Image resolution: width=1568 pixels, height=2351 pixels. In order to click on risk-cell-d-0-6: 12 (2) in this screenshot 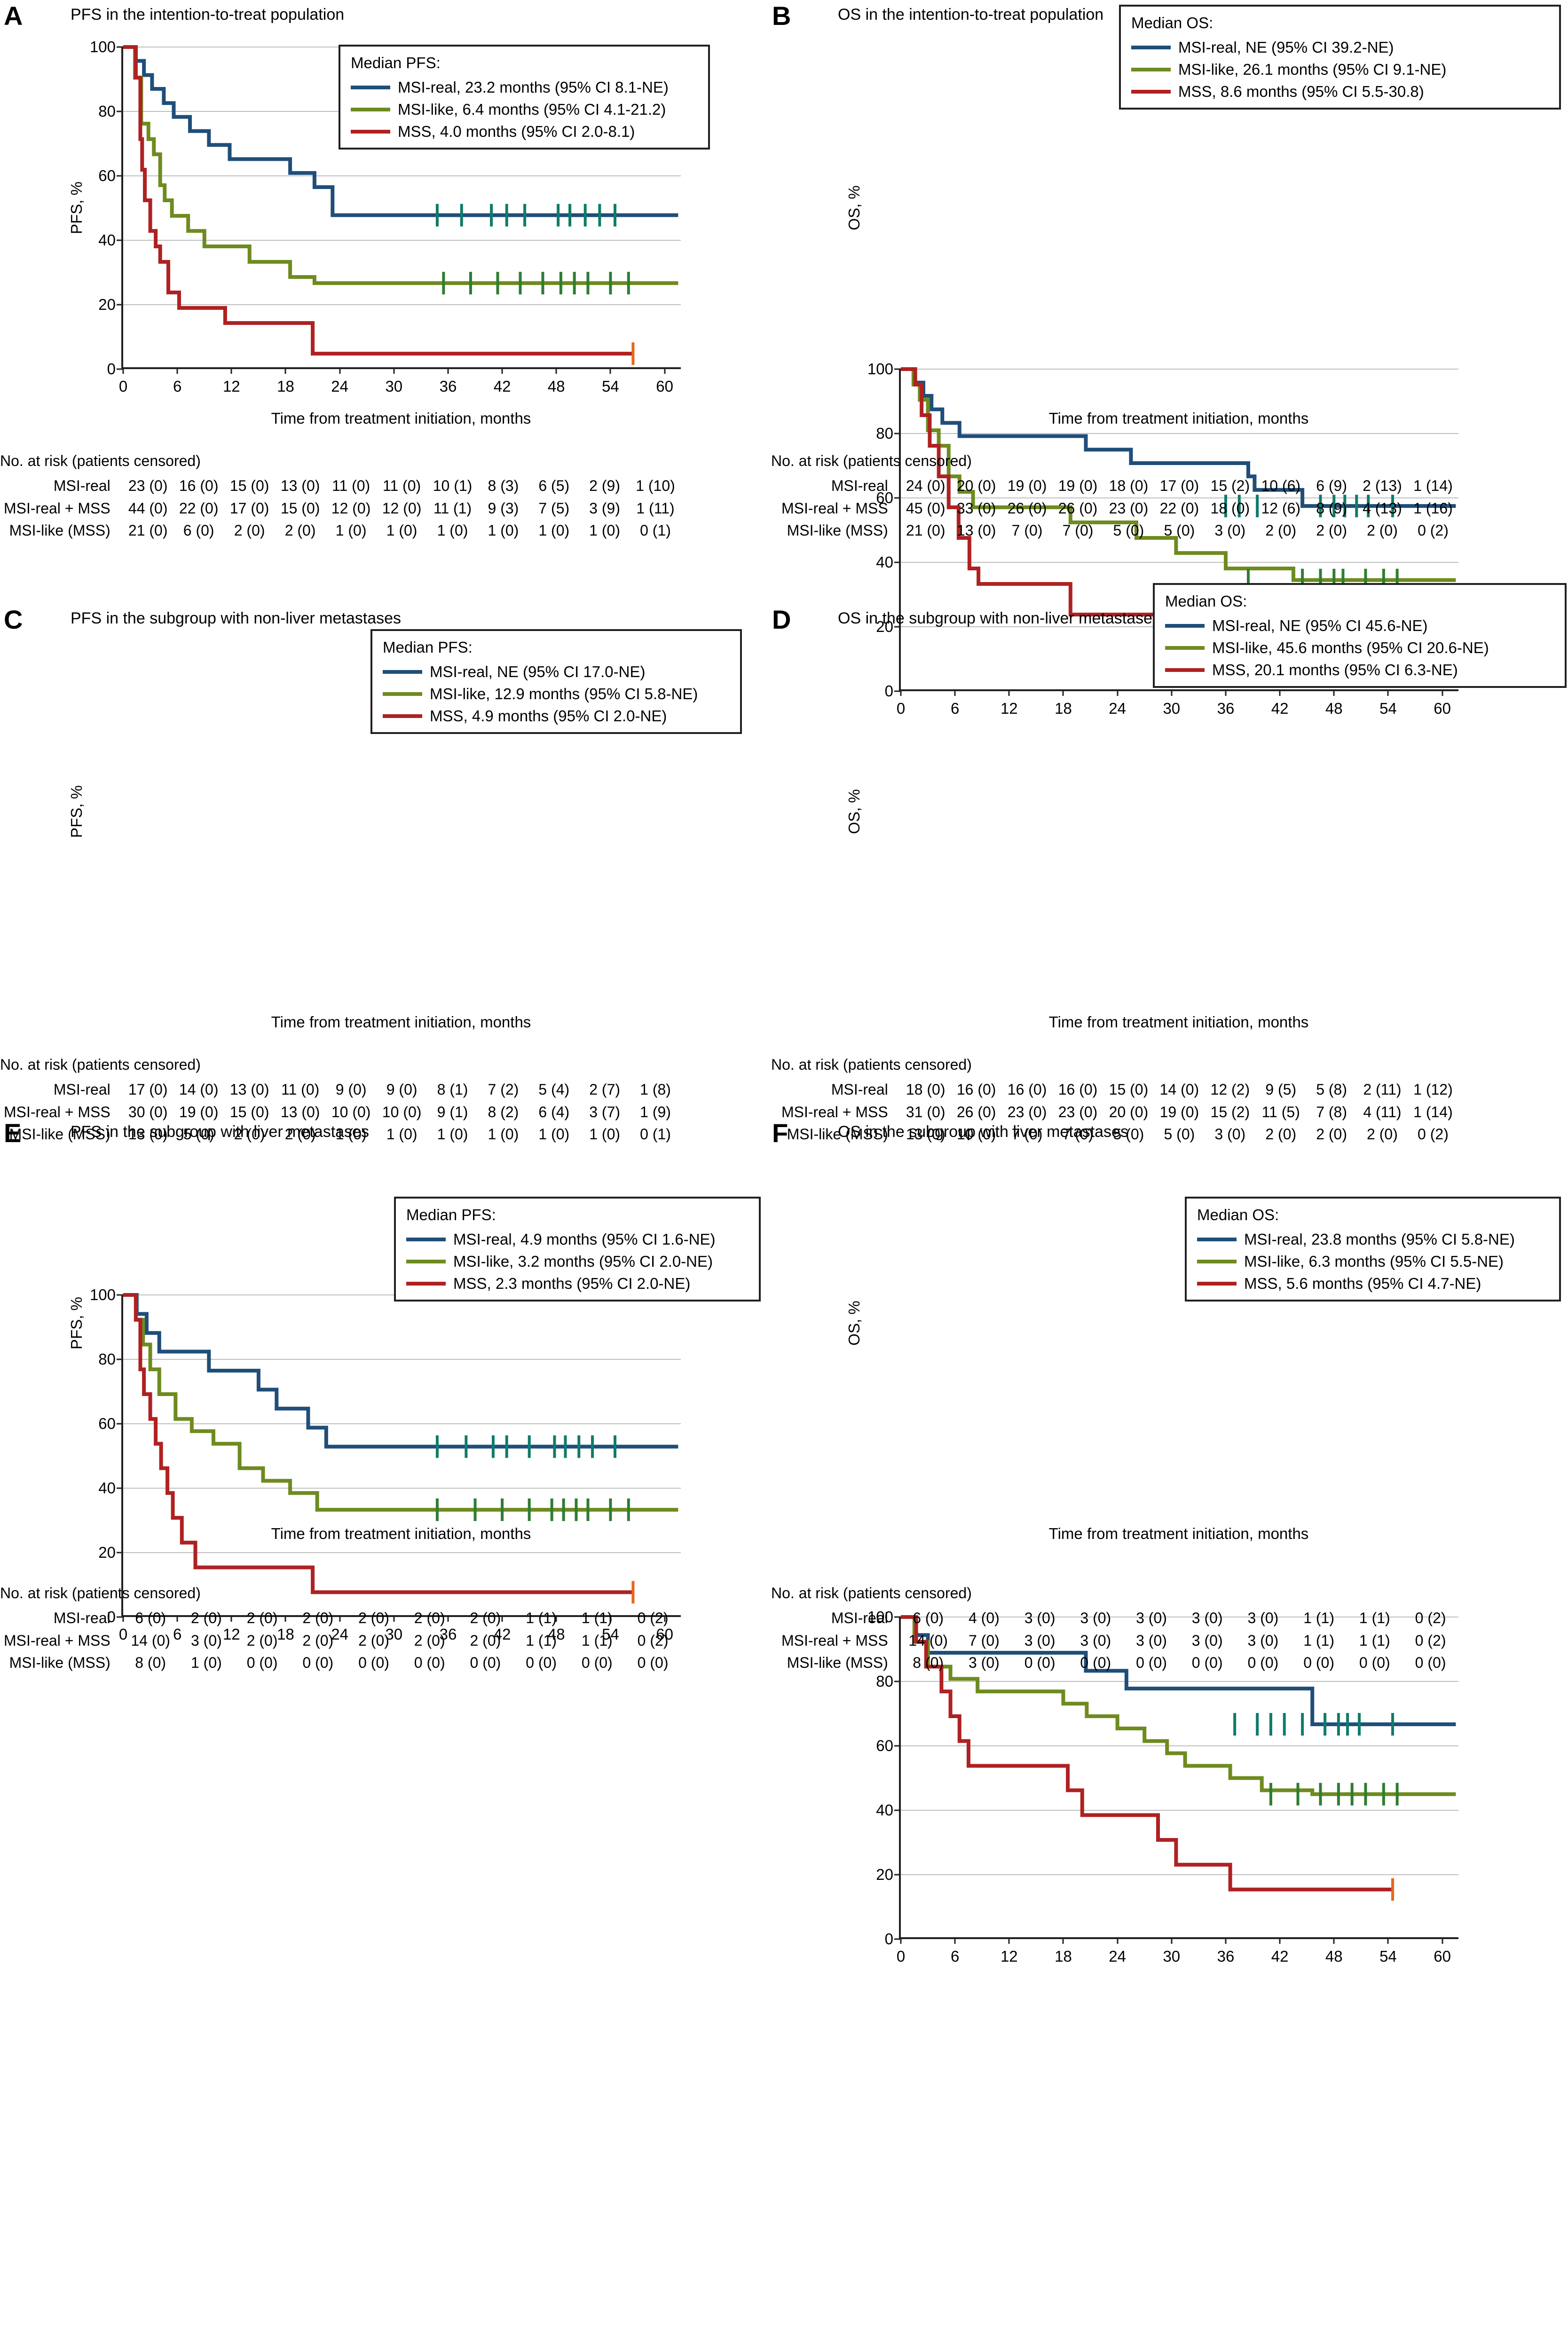, I will do `click(1230, 1089)`.